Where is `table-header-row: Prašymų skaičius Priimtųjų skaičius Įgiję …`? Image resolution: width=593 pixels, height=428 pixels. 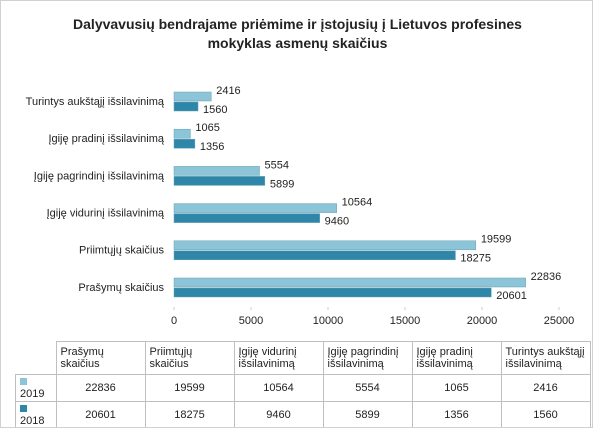
table-header-row: Prašymų skaičius Priimtųjų skaičius Įgiję … is located at coordinates (303, 358).